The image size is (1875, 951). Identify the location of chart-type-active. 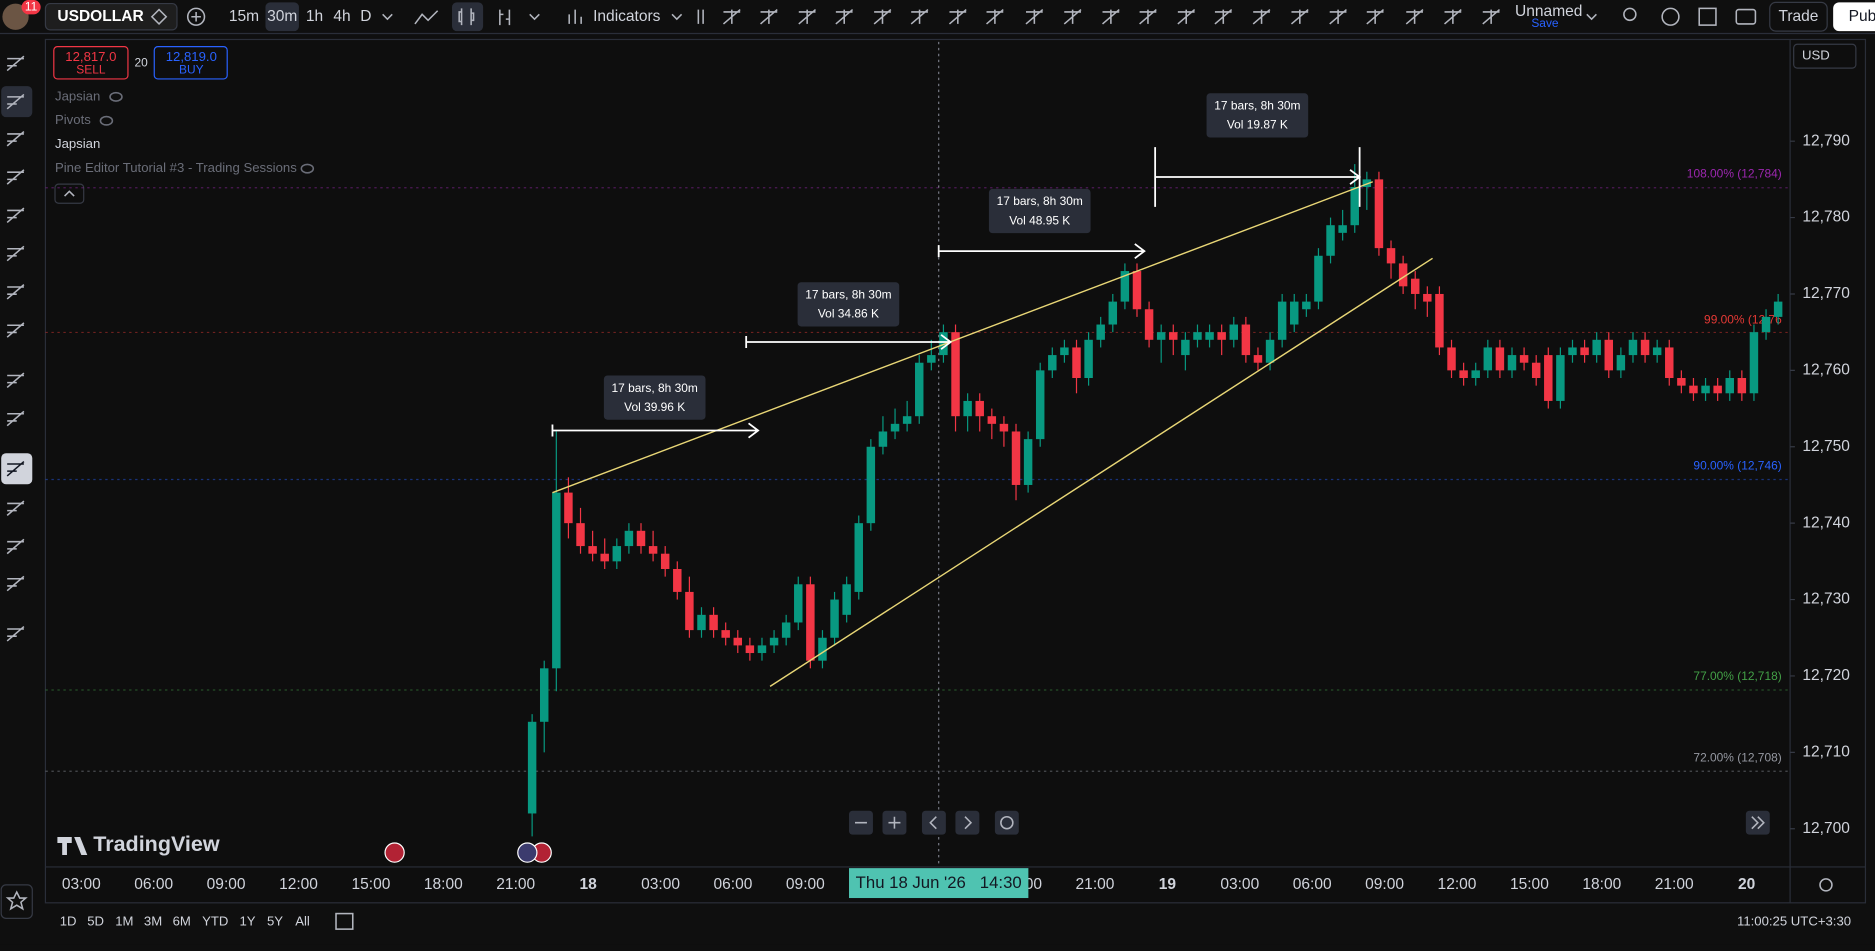
(468, 17).